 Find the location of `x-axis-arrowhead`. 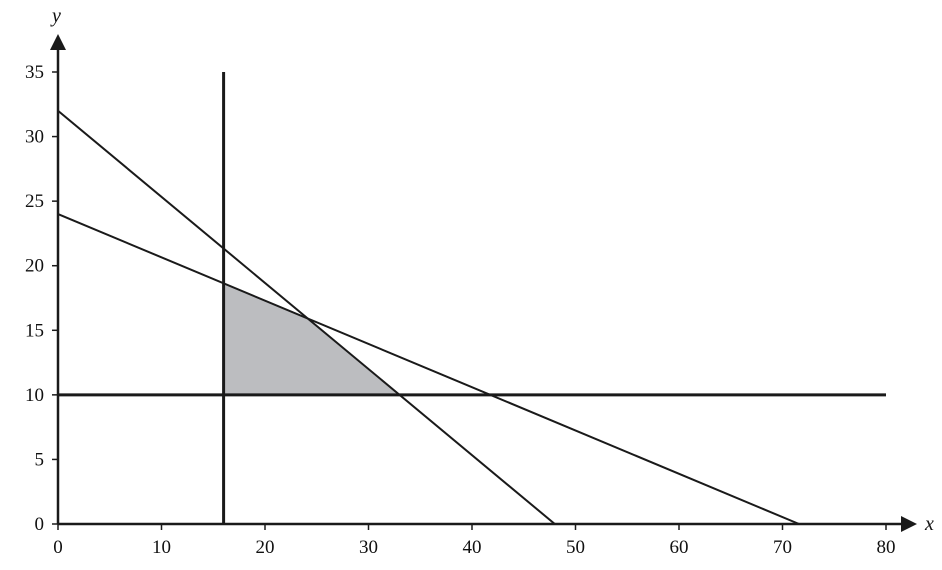

x-axis-arrowhead is located at coordinates (909, 524).